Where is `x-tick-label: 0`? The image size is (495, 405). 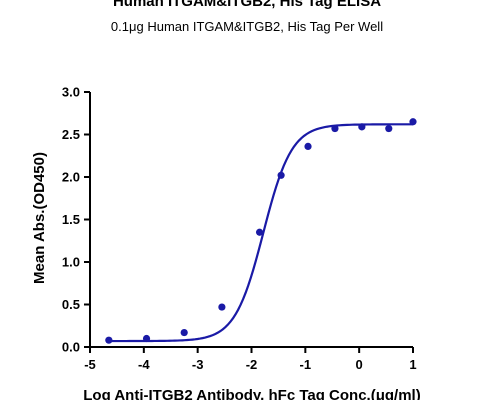 x-tick-label: 0 is located at coordinates (359, 364).